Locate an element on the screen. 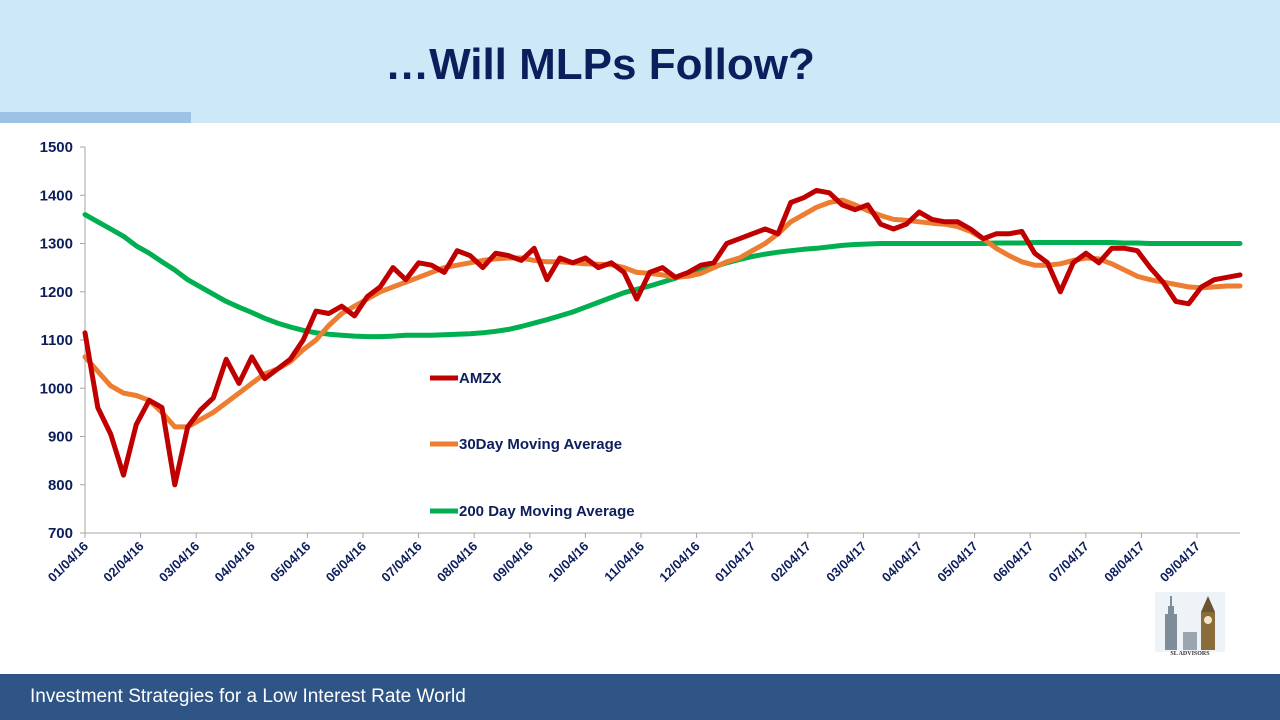 The width and height of the screenshot is (1280, 720). y-tick-label: 1200 is located at coordinates (56, 292).